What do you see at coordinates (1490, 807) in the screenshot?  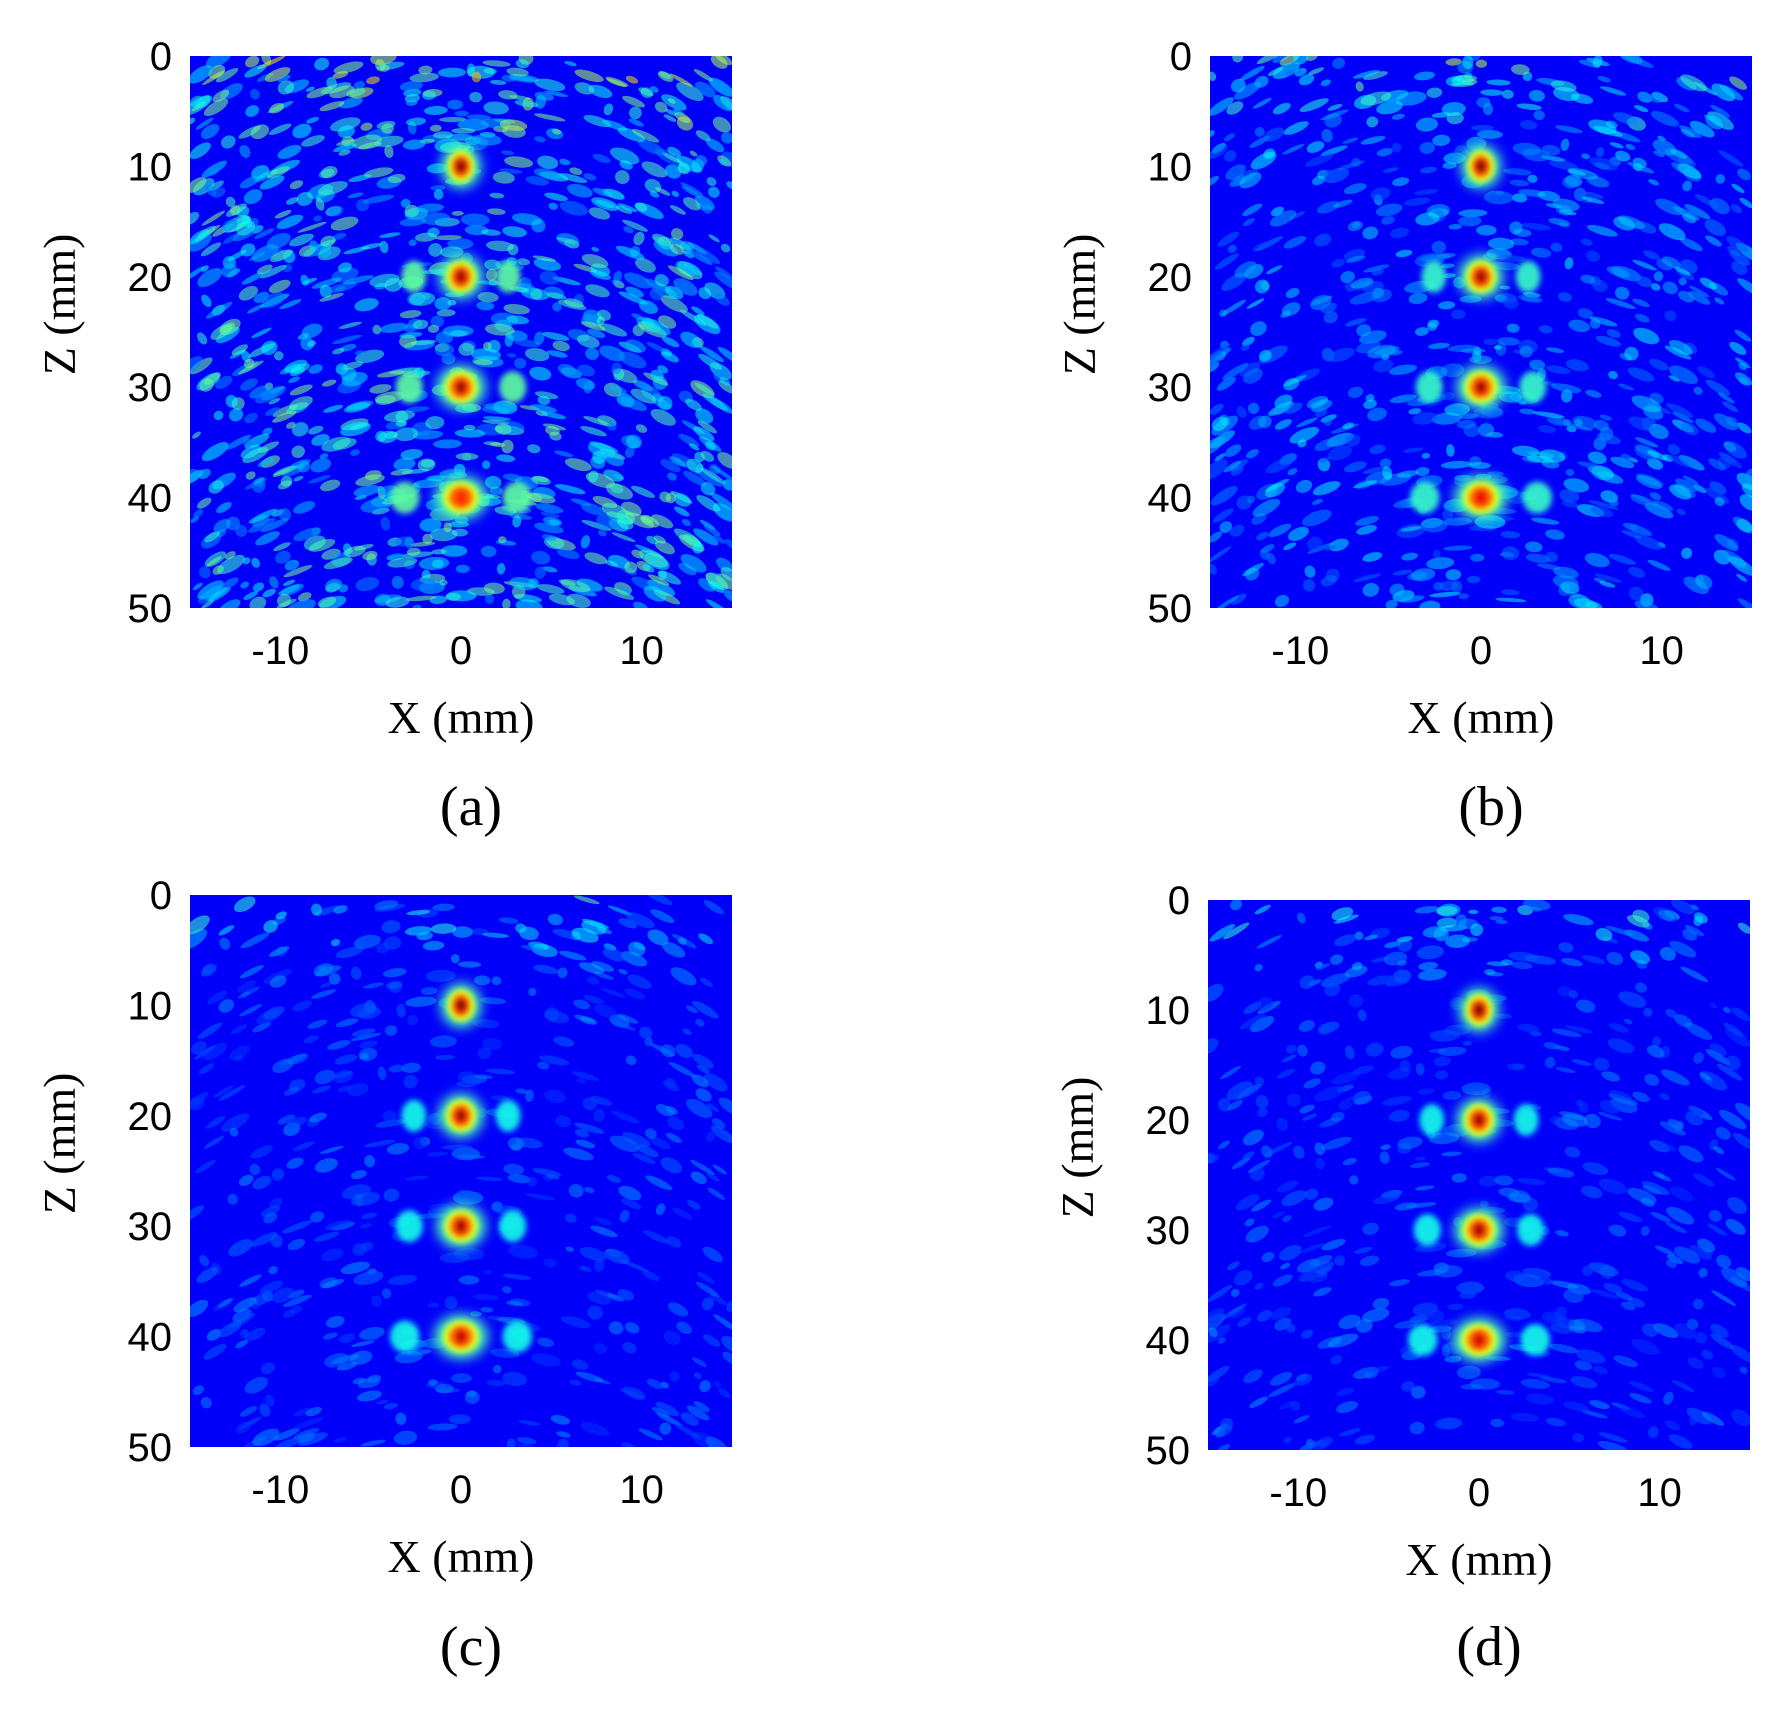 I see `panel-label: (b)` at bounding box center [1490, 807].